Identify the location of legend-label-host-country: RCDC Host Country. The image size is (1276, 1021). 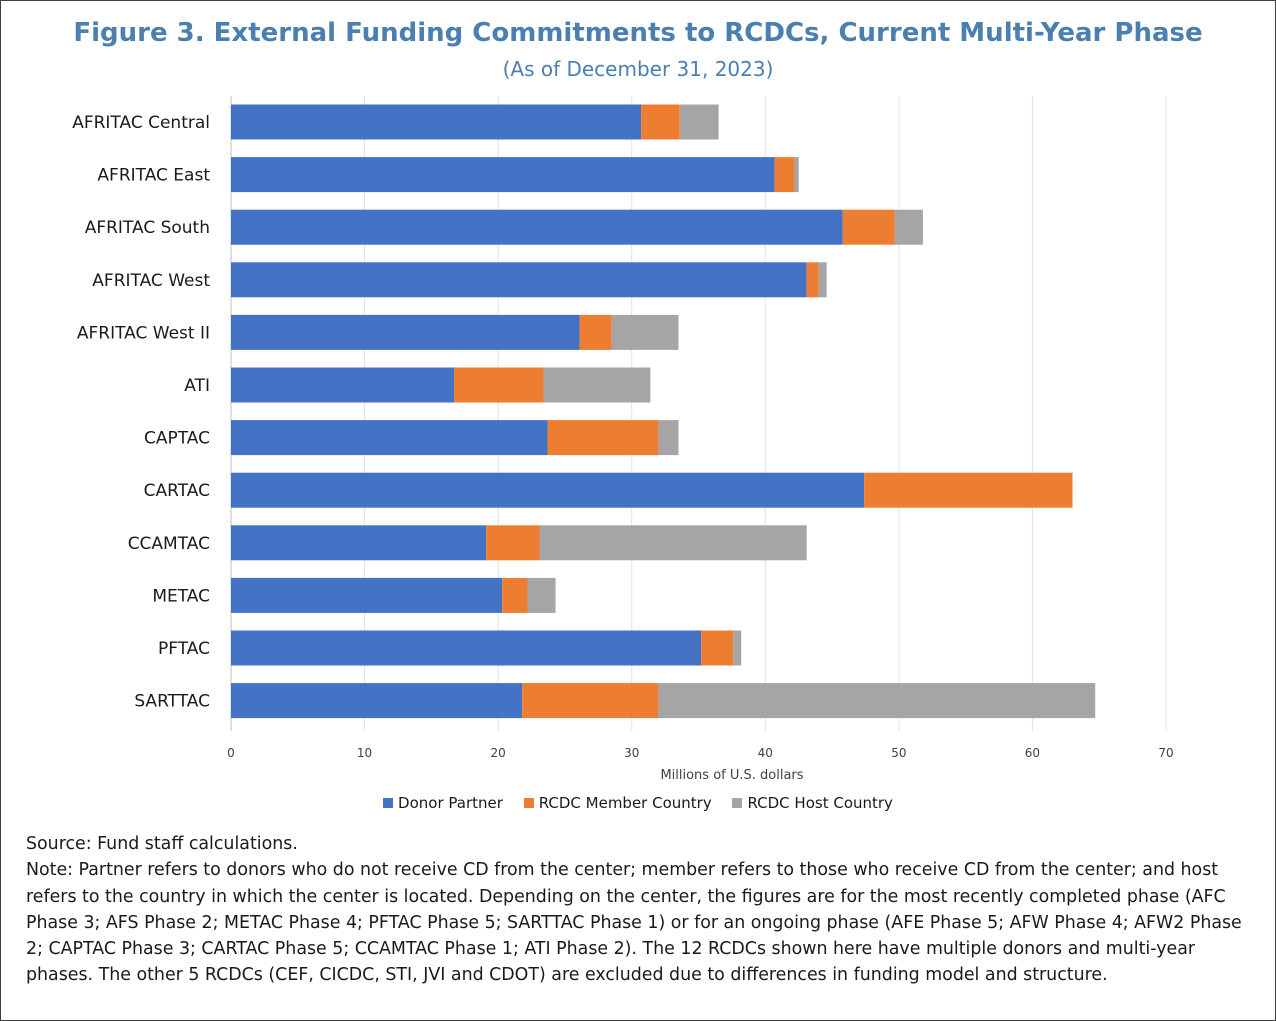
(820, 803).